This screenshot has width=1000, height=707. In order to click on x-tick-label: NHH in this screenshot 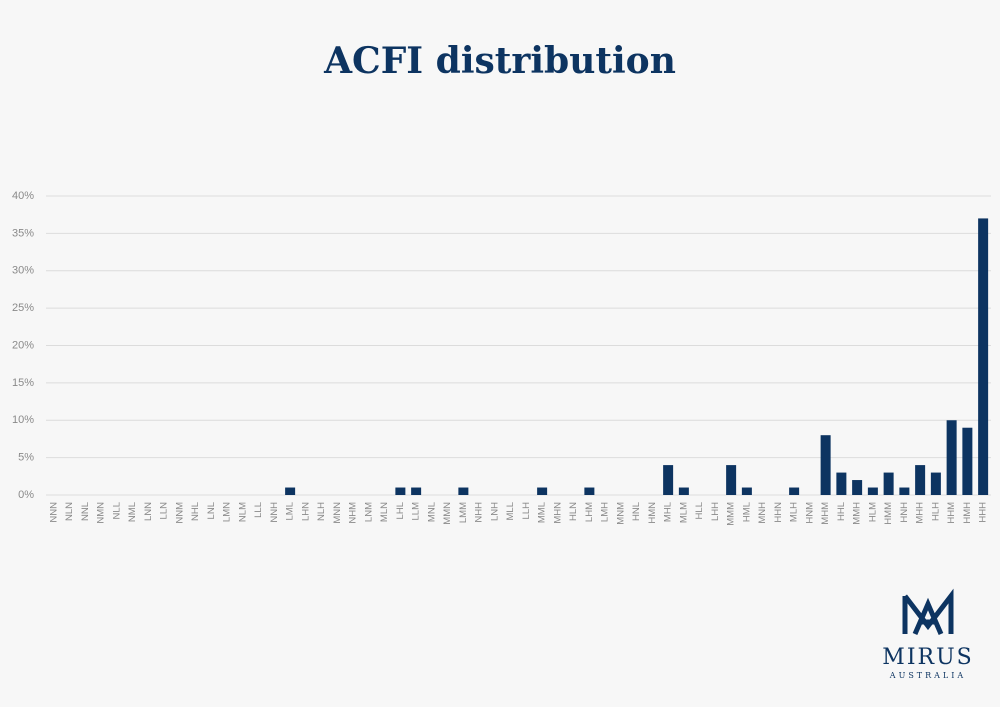, I will do `click(479, 512)`.